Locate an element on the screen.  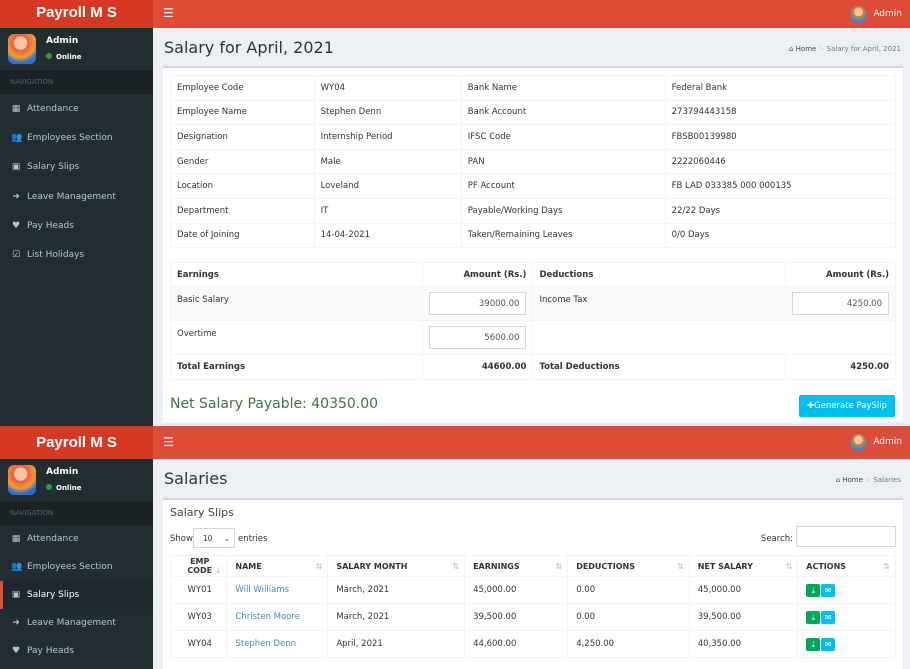
cell-name: Will Williams is located at coordinates (277, 590).